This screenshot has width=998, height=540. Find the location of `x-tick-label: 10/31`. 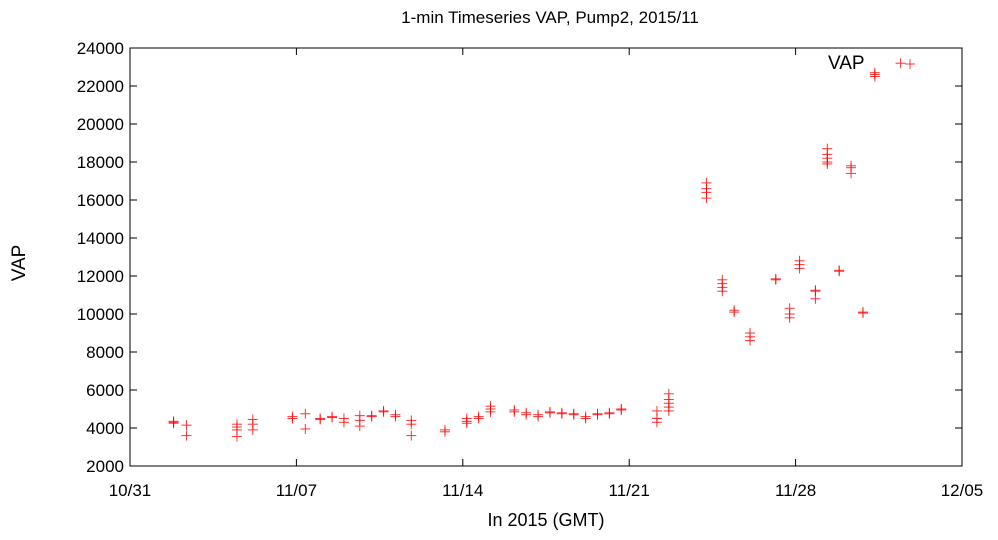

x-tick-label: 10/31 is located at coordinates (130, 490).